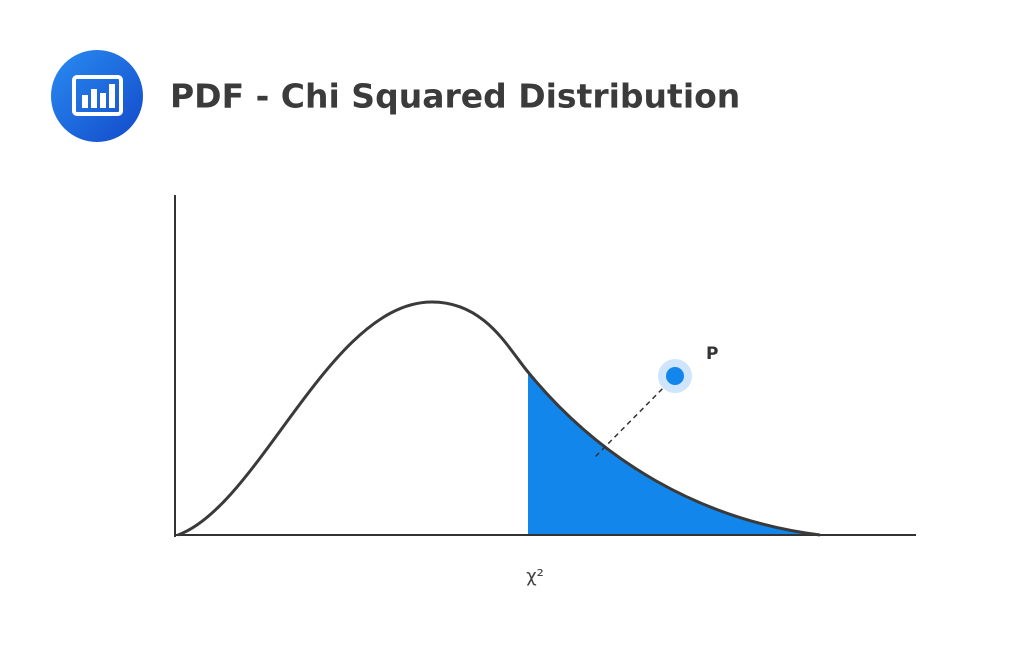 The height and width of the screenshot is (647, 1024). I want to click on header-icon, so click(97, 96).